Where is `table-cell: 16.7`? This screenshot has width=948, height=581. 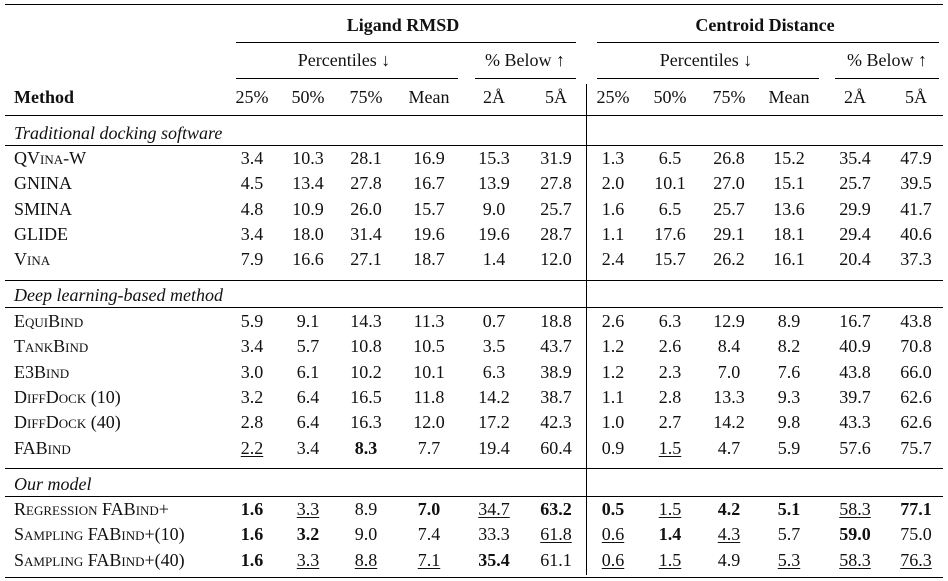 table-cell: 16.7 is located at coordinates (855, 321).